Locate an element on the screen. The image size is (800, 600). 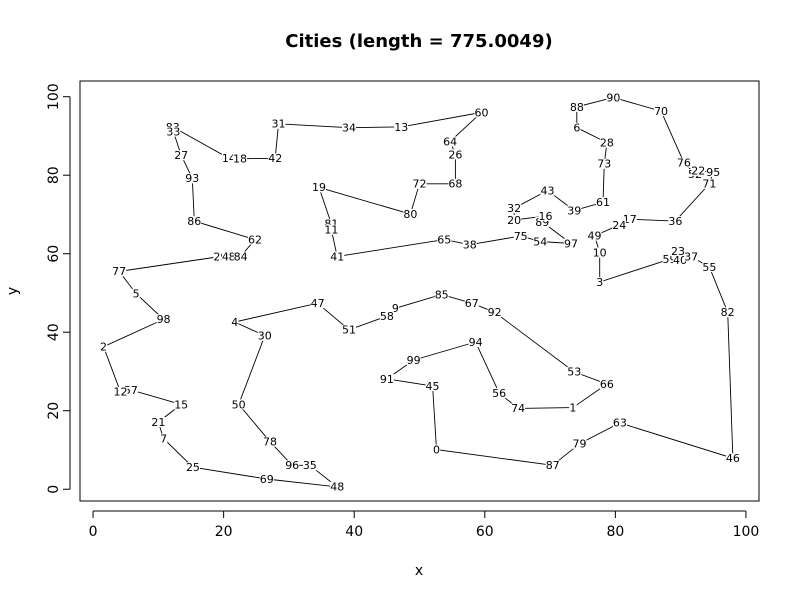
city-label: 53 is located at coordinates (574, 372).